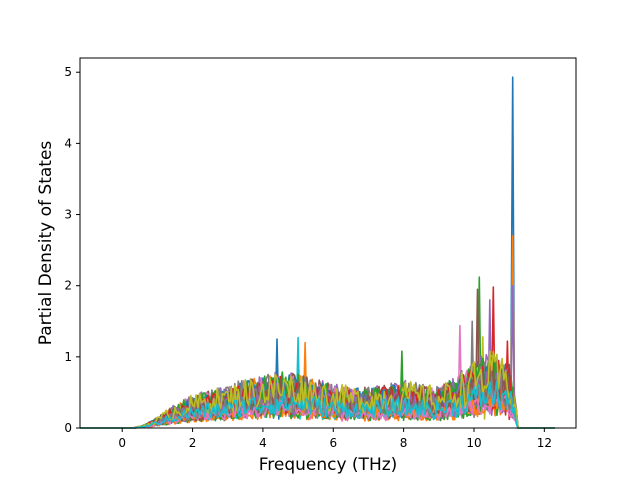 The height and width of the screenshot is (480, 640). Describe the element at coordinates (68, 143) in the screenshot. I see `y-tick-label: 4` at that location.